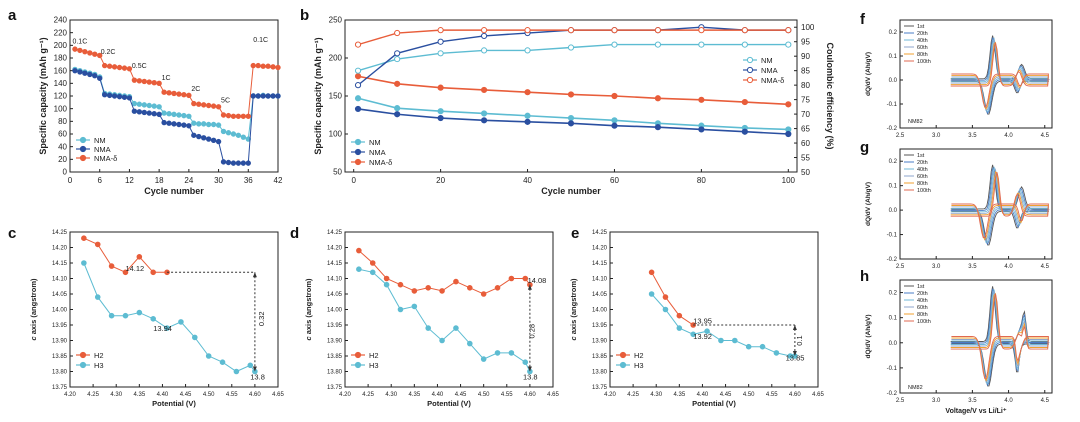 This screenshot has height=422, width=1080. I want to click on y-tick-label: 120, so click(61, 96).